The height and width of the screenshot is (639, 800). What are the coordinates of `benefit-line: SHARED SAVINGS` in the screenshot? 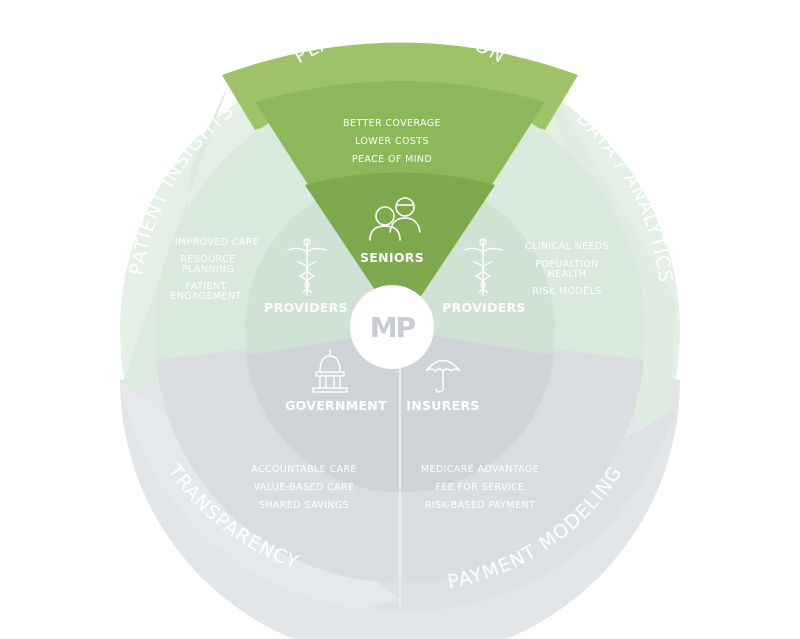 It's located at (304, 505).